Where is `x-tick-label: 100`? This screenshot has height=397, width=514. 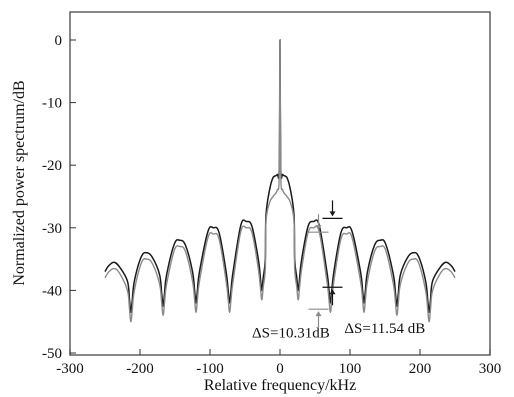
x-tick-label: 100 is located at coordinates (350, 369).